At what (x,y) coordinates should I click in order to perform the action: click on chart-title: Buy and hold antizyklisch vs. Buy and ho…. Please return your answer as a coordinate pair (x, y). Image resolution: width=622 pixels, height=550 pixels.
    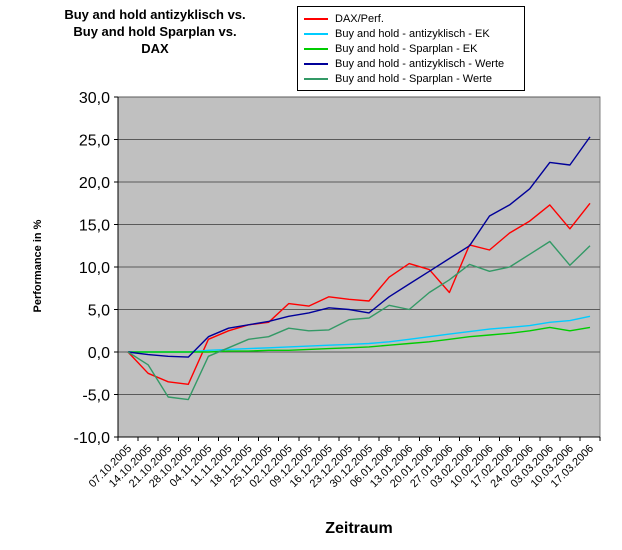
    Looking at the image, I should click on (155, 31).